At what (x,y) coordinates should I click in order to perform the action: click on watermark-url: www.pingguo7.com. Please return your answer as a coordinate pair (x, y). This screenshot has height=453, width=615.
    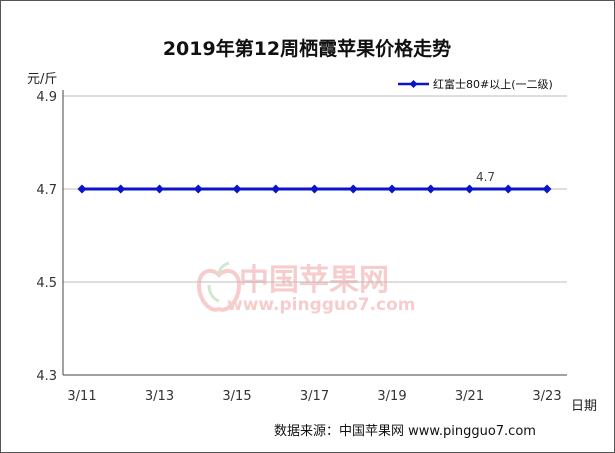
    Looking at the image, I should click on (321, 305).